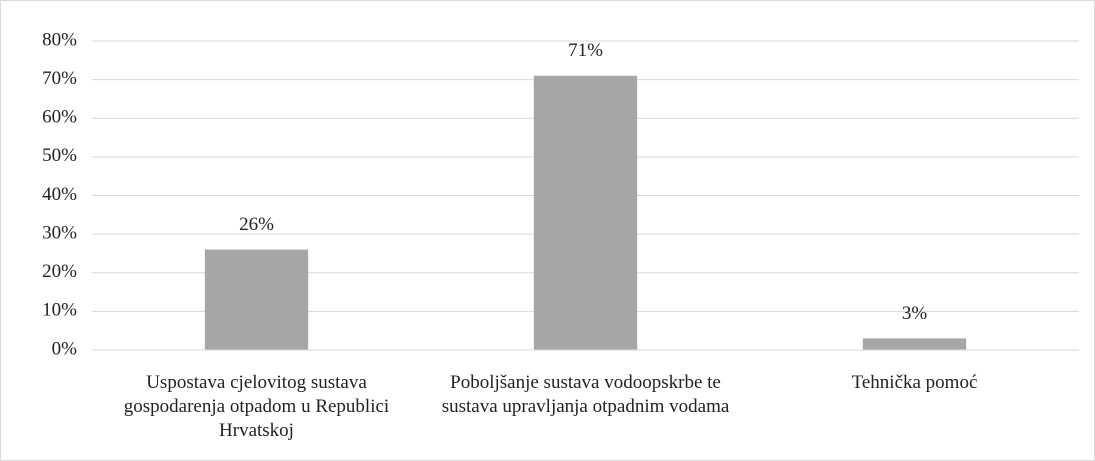 This screenshot has height=461, width=1095. What do you see at coordinates (59, 194) in the screenshot?
I see `y-tick-label: 40%` at bounding box center [59, 194].